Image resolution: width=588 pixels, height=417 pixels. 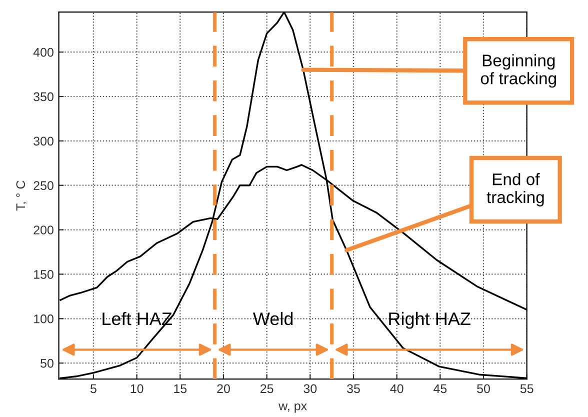 What do you see at coordinates (429, 320) in the screenshot?
I see `annotation: Right HAZ` at bounding box center [429, 320].